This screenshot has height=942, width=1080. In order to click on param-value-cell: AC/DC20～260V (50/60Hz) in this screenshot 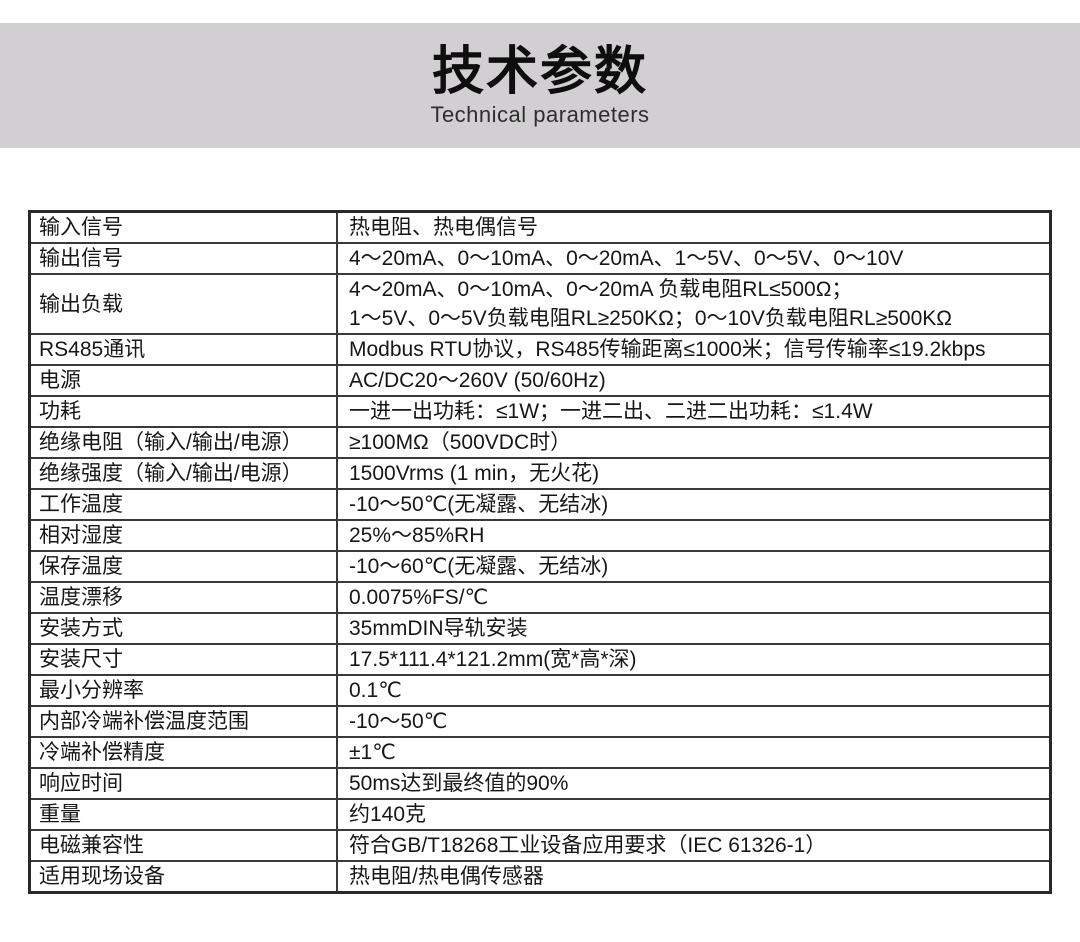, I will do `click(694, 380)`.